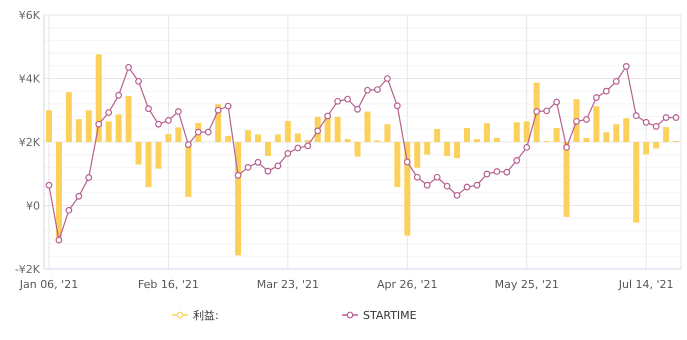 This screenshot has height=340, width=687. What do you see at coordinates (287, 284) in the screenshot?
I see `x-tick-label: Mar 23, '21` at bounding box center [287, 284].